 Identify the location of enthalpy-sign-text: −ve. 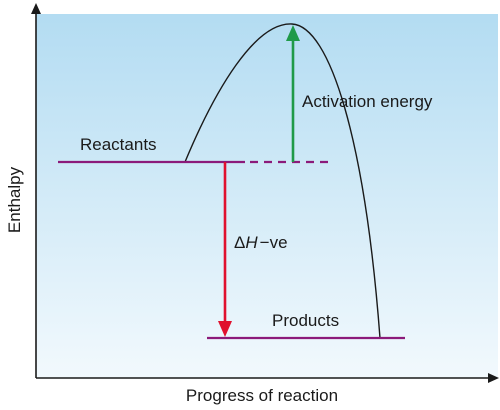
(274, 242).